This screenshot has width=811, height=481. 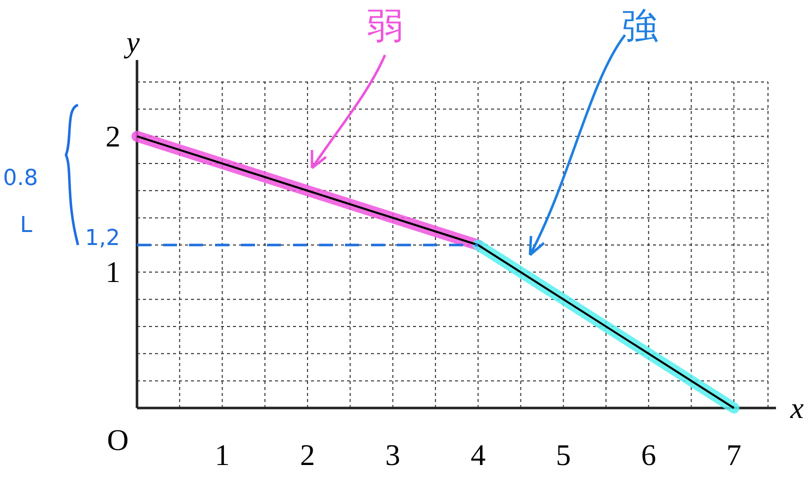 What do you see at coordinates (222, 455) in the screenshot?
I see `x-tick-label: 1` at bounding box center [222, 455].